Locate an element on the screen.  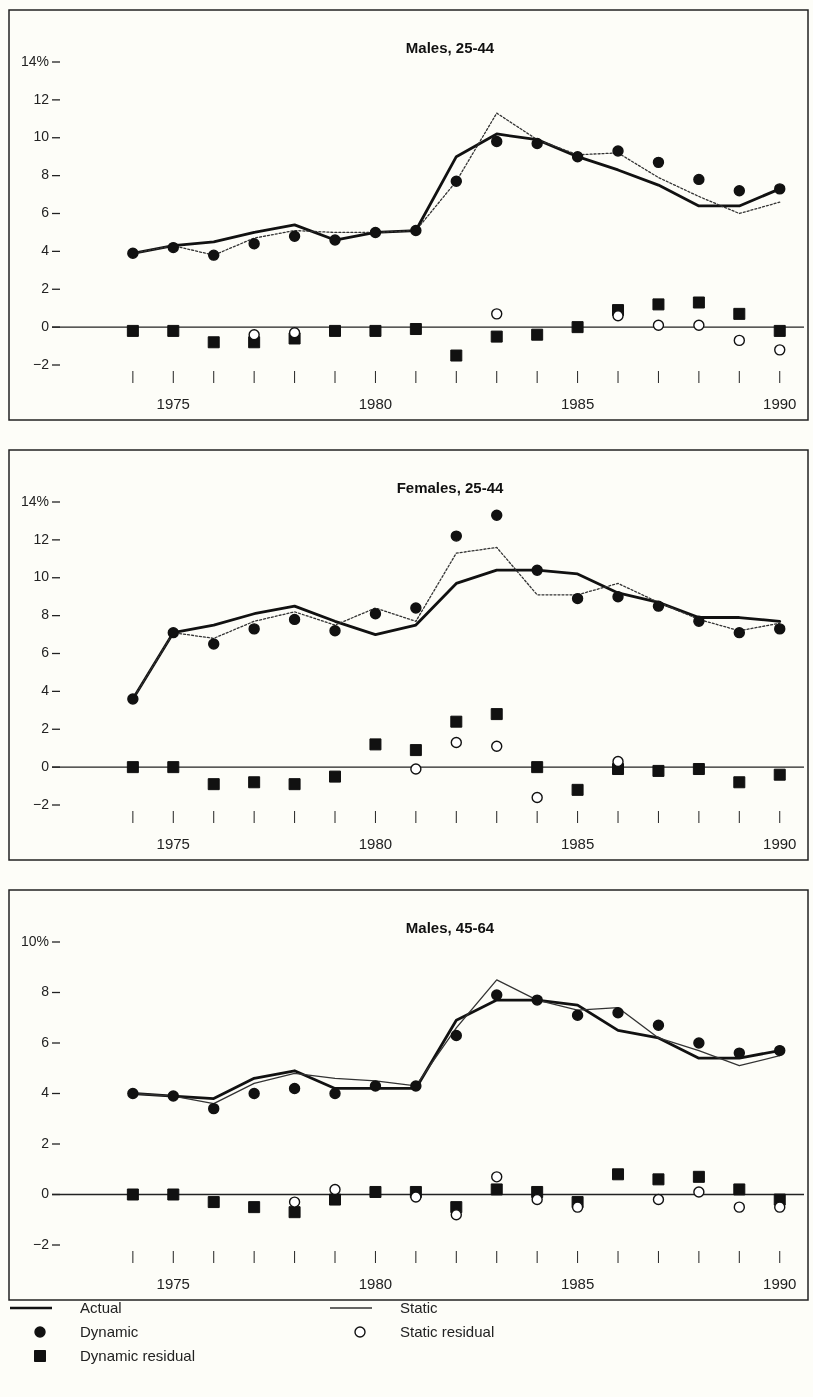
y-tick-label: 10% is located at coordinates (34, 940).